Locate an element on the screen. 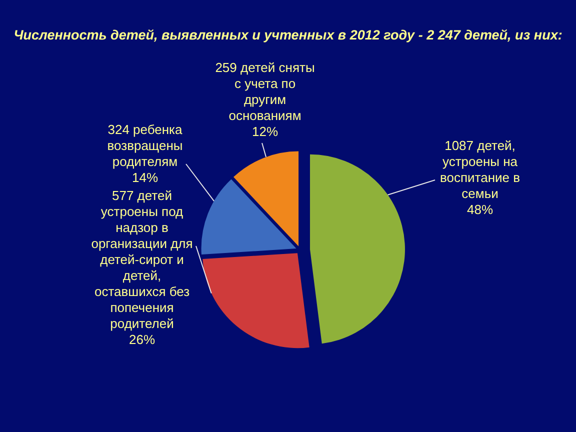 This screenshot has width=576, height=432. data-label: 26% is located at coordinates (142, 339).